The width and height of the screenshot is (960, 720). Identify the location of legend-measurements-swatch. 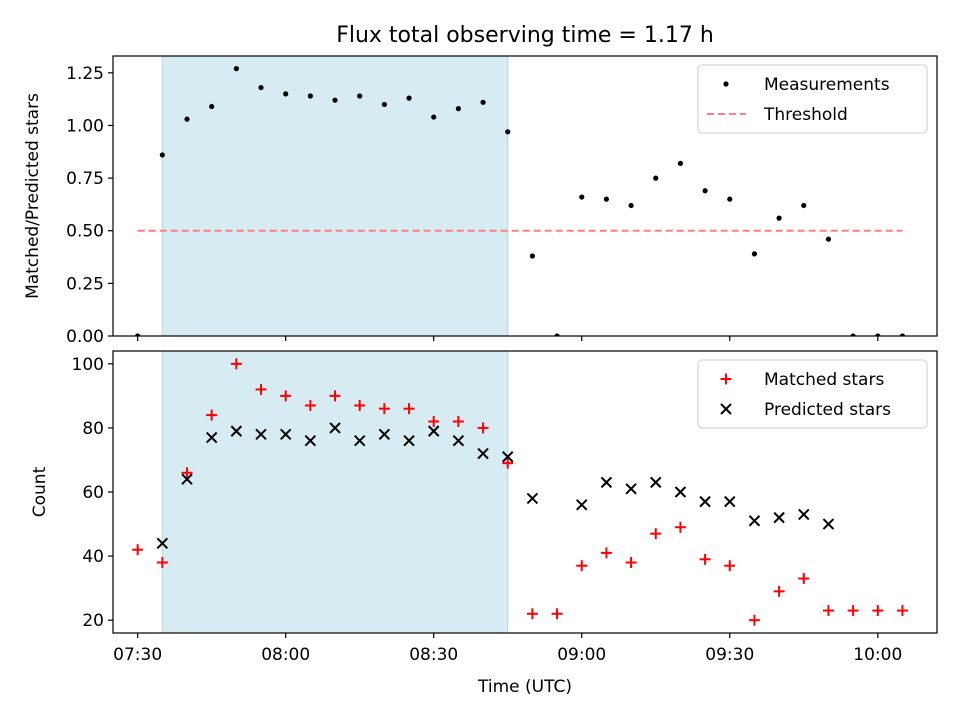
(726, 84).